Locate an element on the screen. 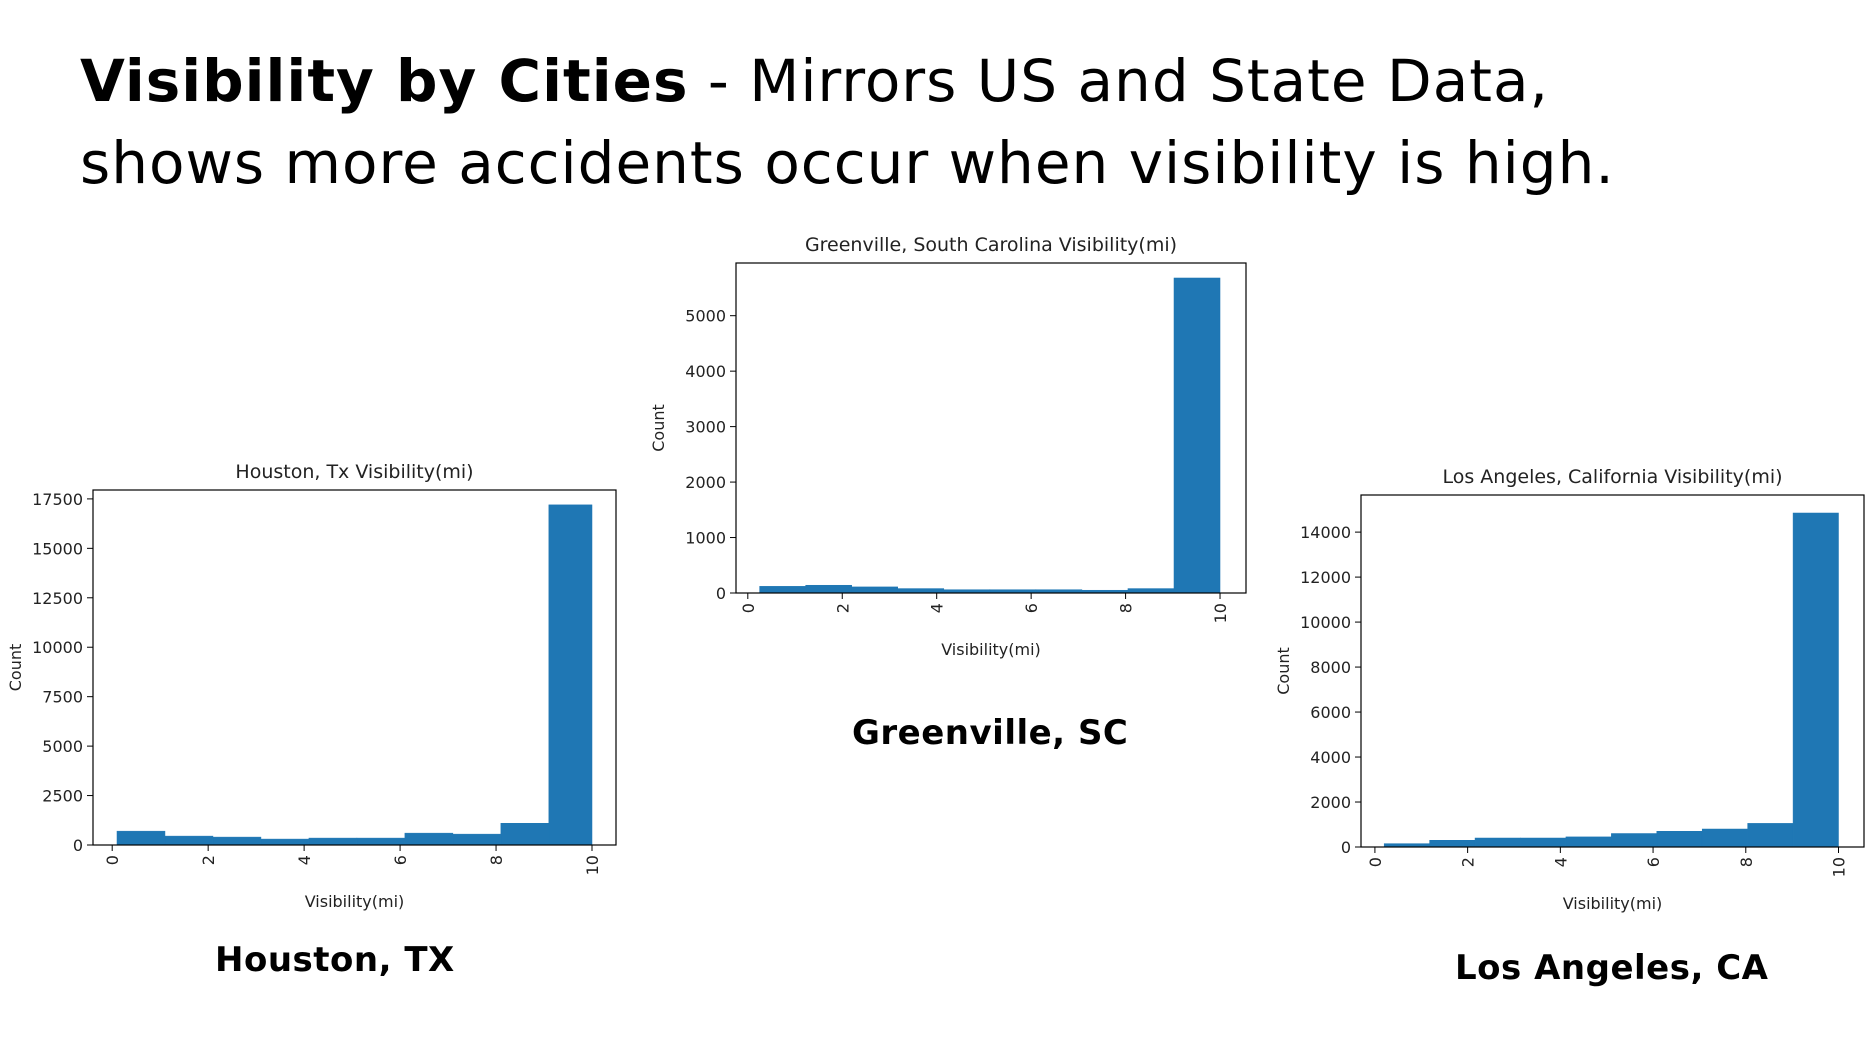 This screenshot has width=1875, height=1054. slide-title-line1-rest: - Mirrors US and State Data, is located at coordinates (1118, 81).